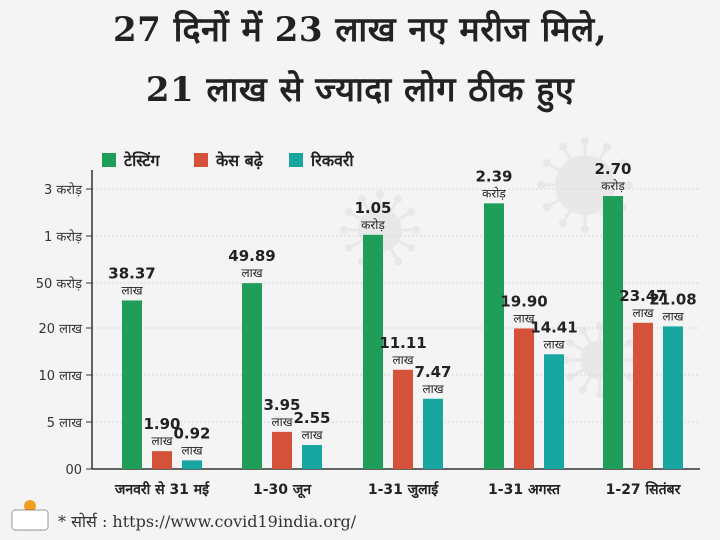  What do you see at coordinates (360, 30) in the screenshot?
I see `chart-title-line-1: 27 दिनों में 23 लाख नए मरीज मिले,` at bounding box center [360, 30].